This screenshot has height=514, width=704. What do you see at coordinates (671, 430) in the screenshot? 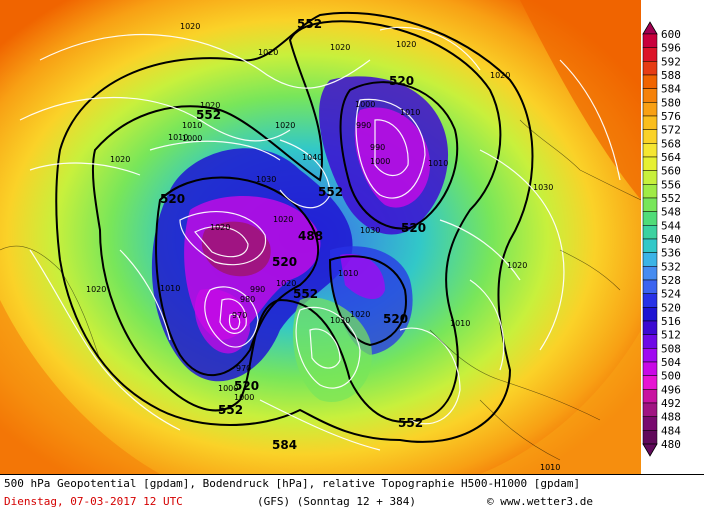
I see `legend-tick-label: 484` at bounding box center [671, 430].